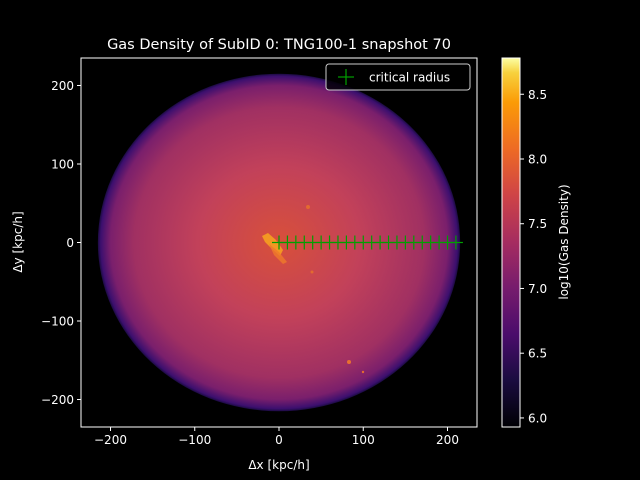  What do you see at coordinates (537, 354) in the screenshot?
I see `colorbar-tick-label: 6.5` at bounding box center [537, 354].